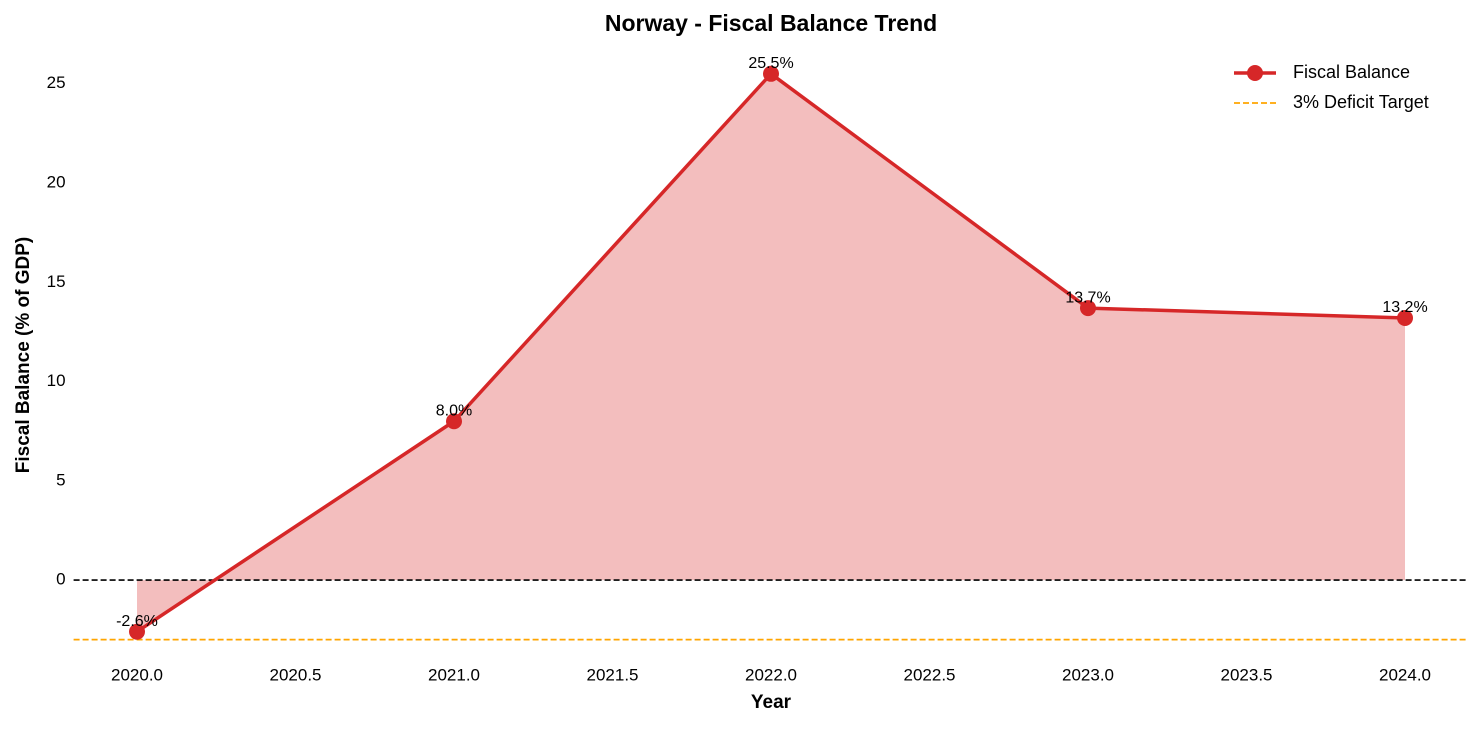  Describe the element at coordinates (1247, 674) in the screenshot. I see `x-tick-label: 2023.5` at that location.